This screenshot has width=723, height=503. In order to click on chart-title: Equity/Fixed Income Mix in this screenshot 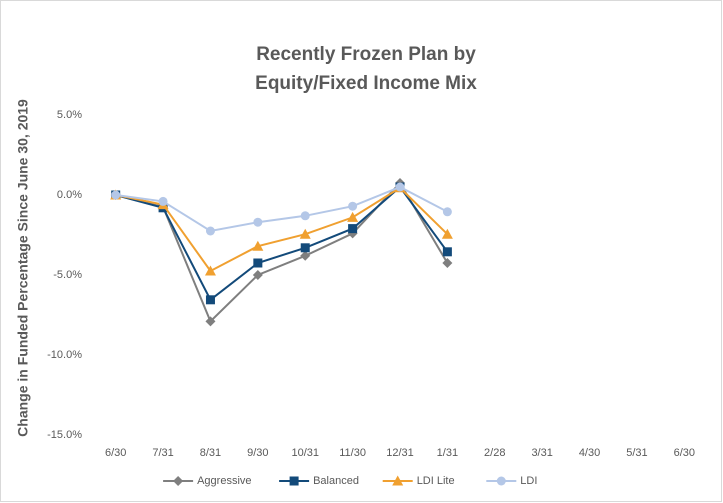, I will do `click(366, 83)`.